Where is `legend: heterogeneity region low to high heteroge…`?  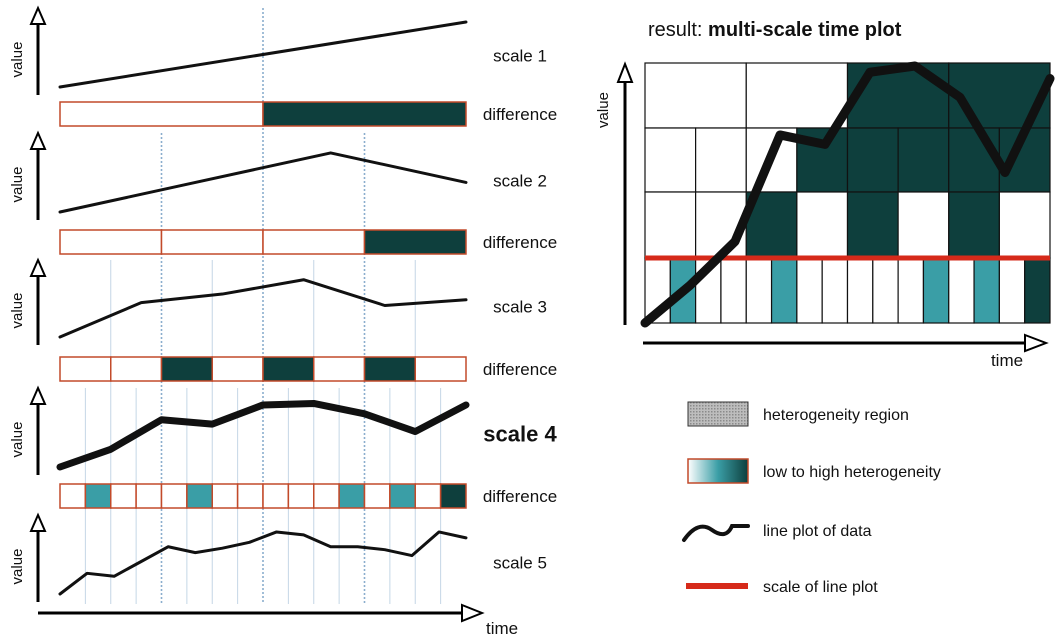
legend: heterogeneity region low to high heteroge… is located at coordinates (811, 498).